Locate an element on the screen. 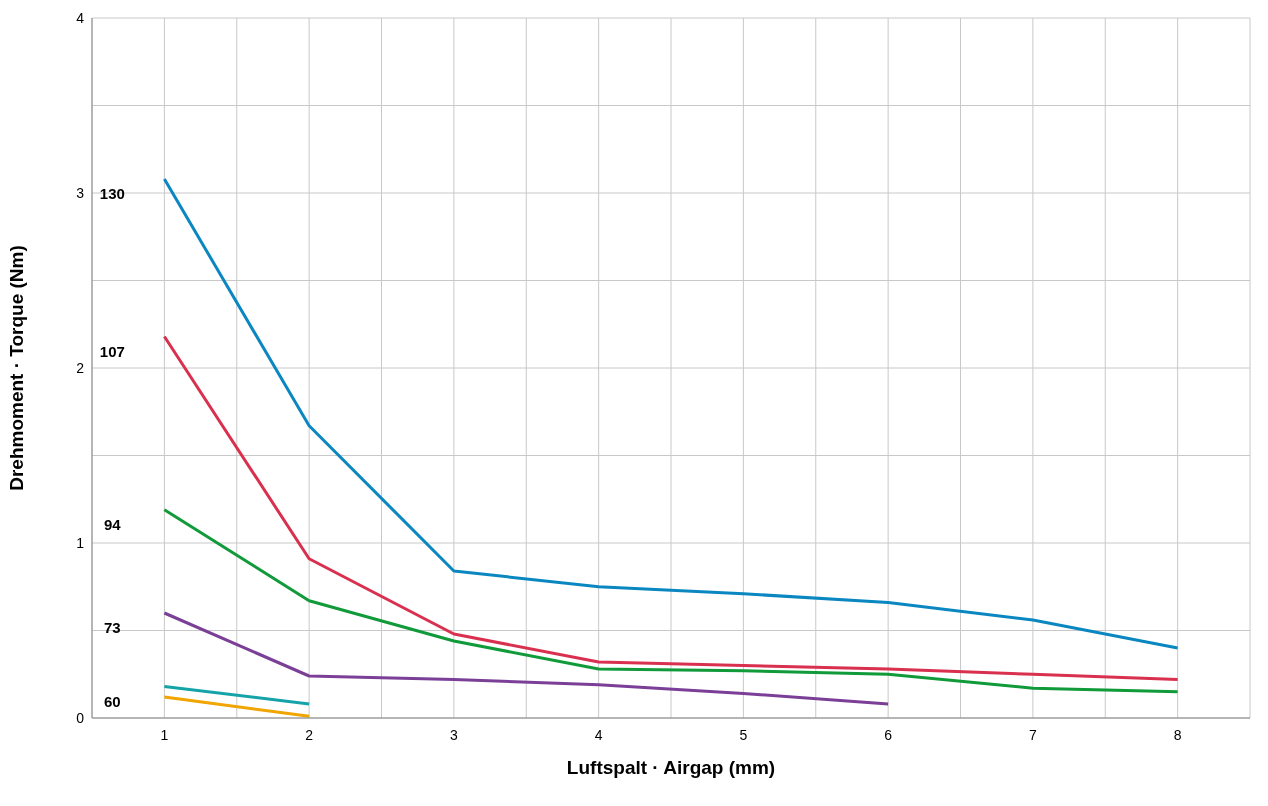  x-tick-label: 8 is located at coordinates (1177, 734).